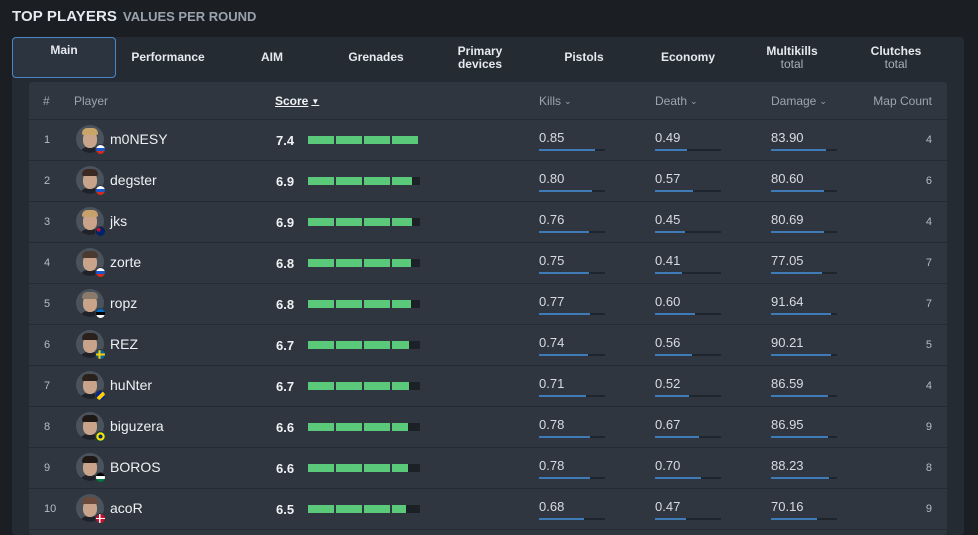 The width and height of the screenshot is (978, 535). What do you see at coordinates (135, 467) in the screenshot?
I see `player-name-link: BOROS` at bounding box center [135, 467].